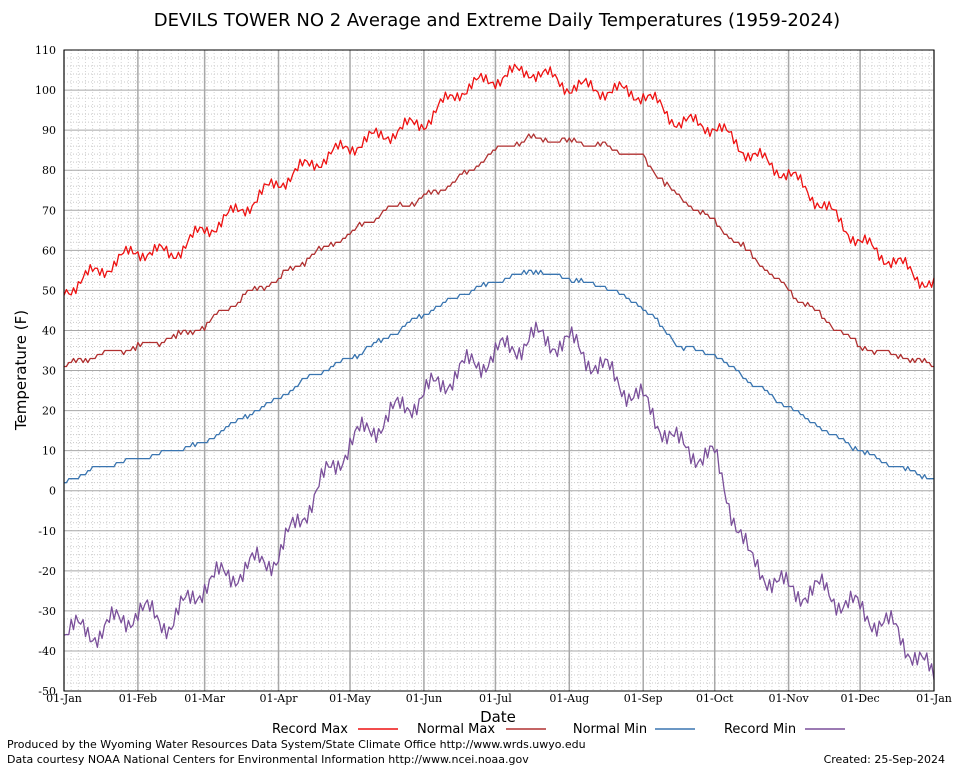 This screenshot has width=954, height=768. Describe the element at coordinates (49, 371) in the screenshot. I see `y-tick-label: 30` at that location.